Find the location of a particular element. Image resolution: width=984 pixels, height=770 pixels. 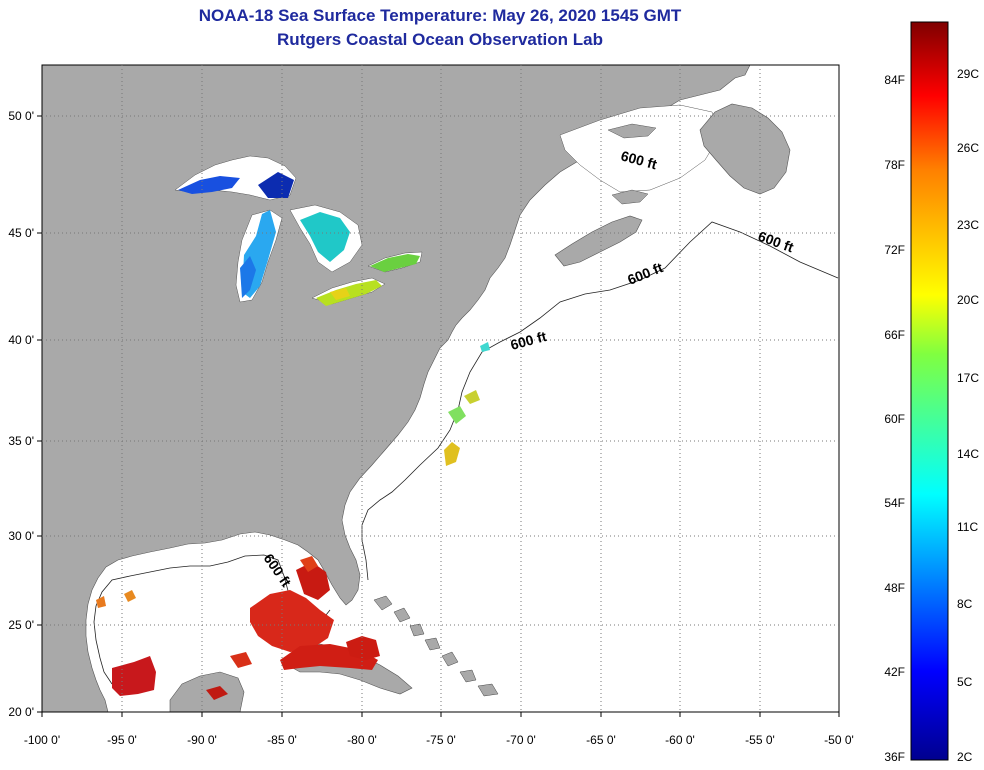

colorbar-f-label: 66F is located at coordinates (894, 335).